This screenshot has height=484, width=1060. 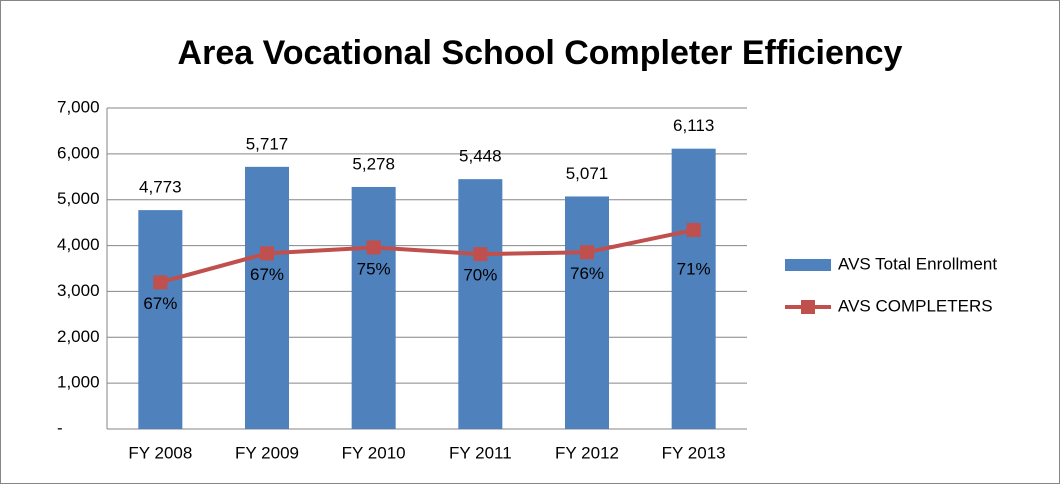 I want to click on y-tick-label: 5,000, so click(x=78, y=198).